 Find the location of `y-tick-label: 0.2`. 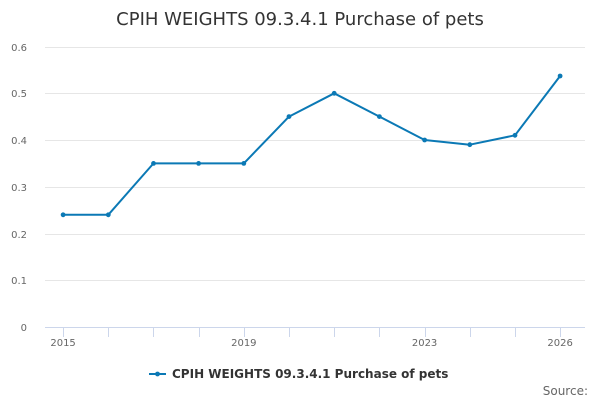

y-tick-label: 0.2 is located at coordinates (19, 235).